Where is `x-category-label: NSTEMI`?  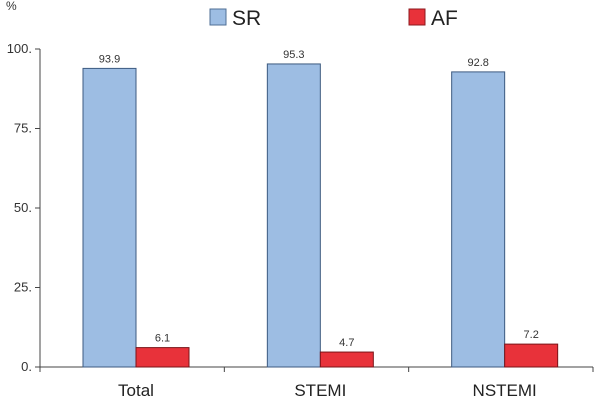
x-category-label: NSTEMI is located at coordinates (505, 390).